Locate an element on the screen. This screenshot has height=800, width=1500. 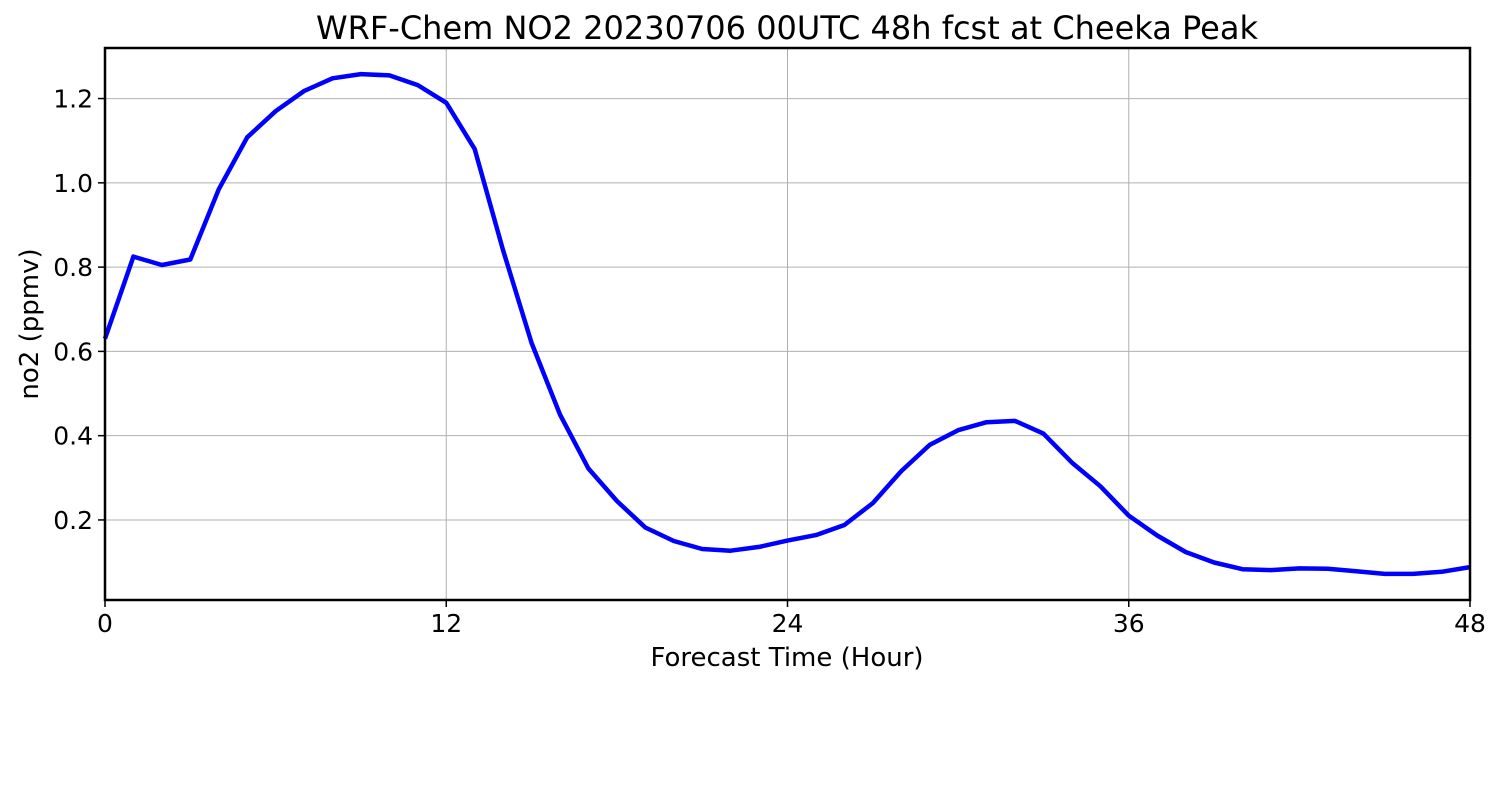
x-tick-label: 0 is located at coordinates (105, 623).